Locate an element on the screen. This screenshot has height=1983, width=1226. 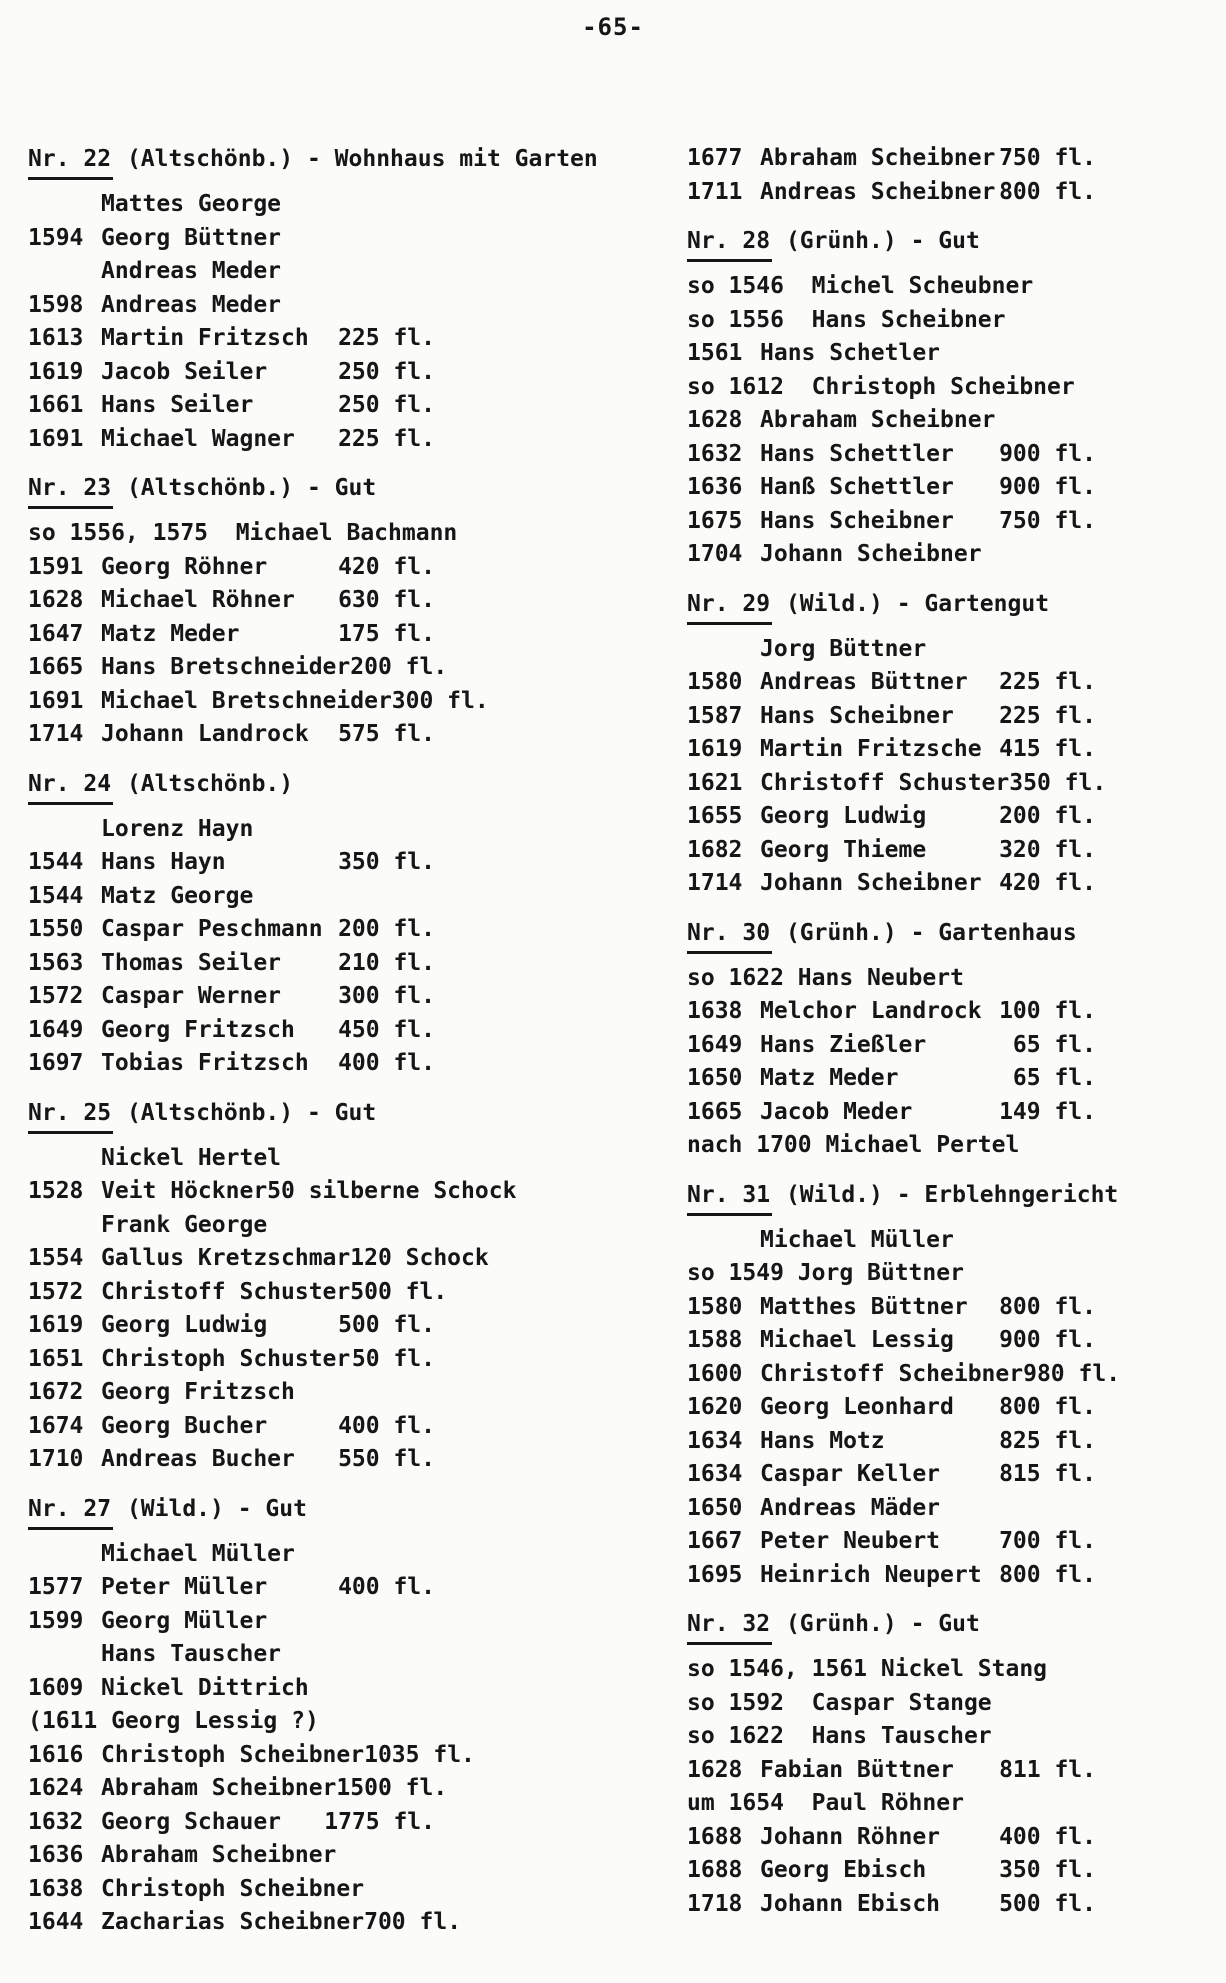
row-year: 1655 is located at coordinates (715, 816).